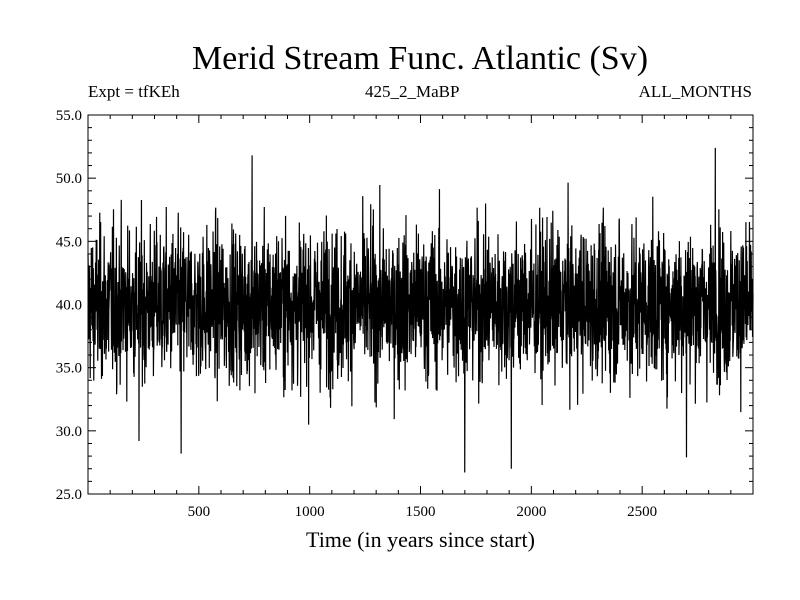 This screenshot has width=800, height=600. Describe the element at coordinates (69, 242) in the screenshot. I see `y-tick-label: 45.0` at that location.